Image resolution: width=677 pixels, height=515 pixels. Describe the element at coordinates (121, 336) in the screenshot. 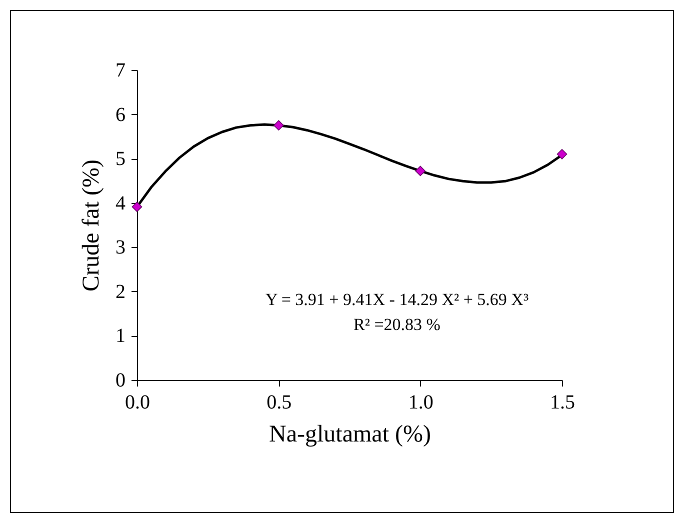

I see `y-tick-label: 1` at that location.